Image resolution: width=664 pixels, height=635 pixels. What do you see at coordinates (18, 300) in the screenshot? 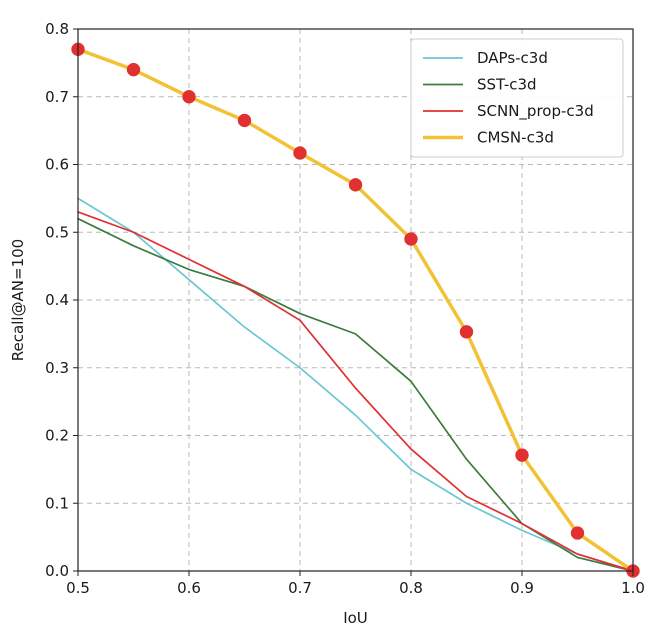
I see `y-axis-label: Recall@AN=100` at bounding box center [18, 300].